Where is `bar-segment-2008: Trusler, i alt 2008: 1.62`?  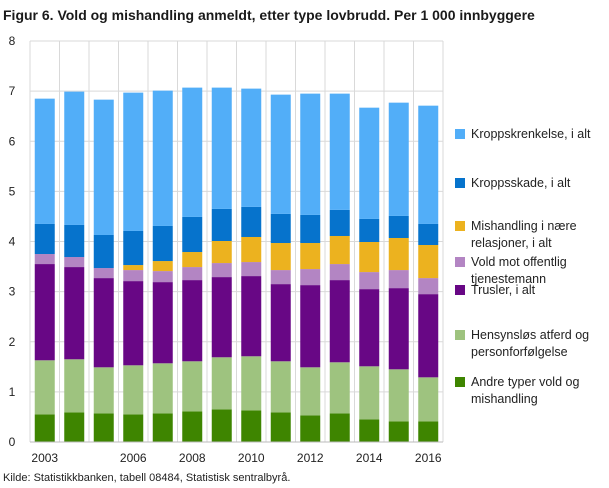
bar-segment-2008: Trusler, i alt 2008: 1.62 is located at coordinates (192, 321).